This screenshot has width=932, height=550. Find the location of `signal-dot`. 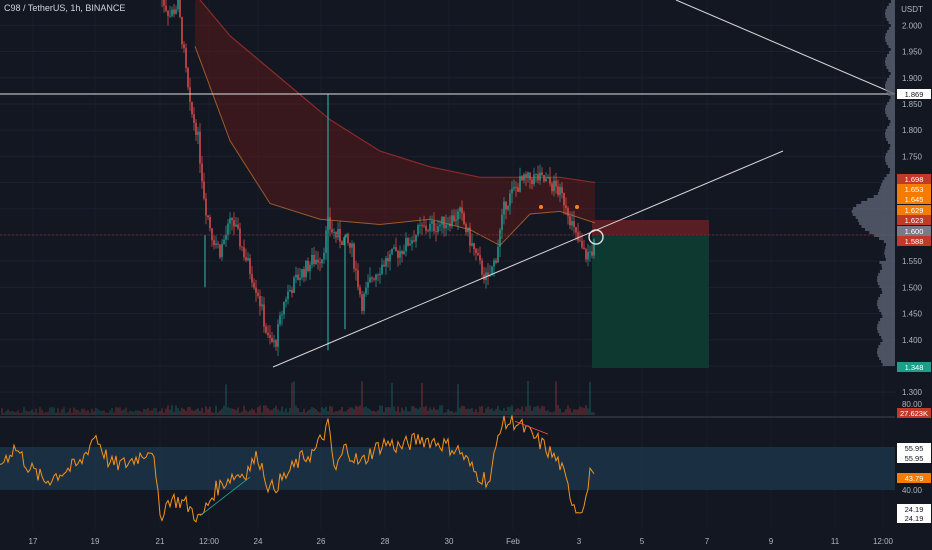

signal-dot is located at coordinates (541, 207).